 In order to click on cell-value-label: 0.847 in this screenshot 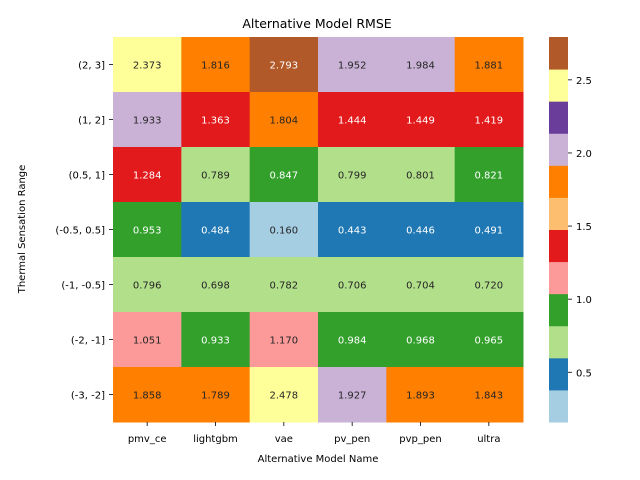, I will do `click(284, 176)`.